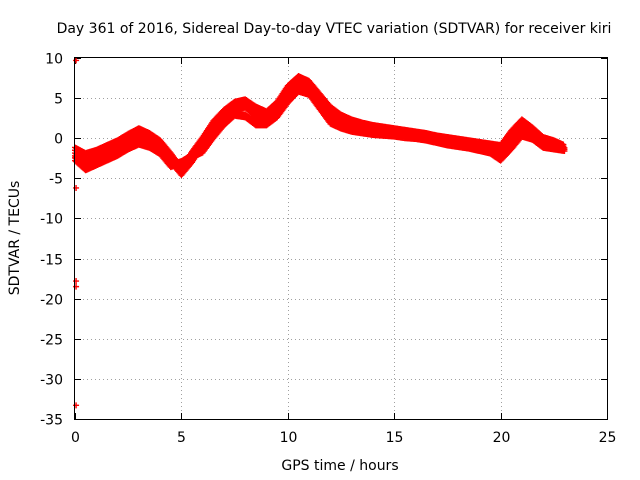 The height and width of the screenshot is (480, 640). Describe the element at coordinates (51, 341) in the screenshot. I see `y-tick-label: -25` at that location.